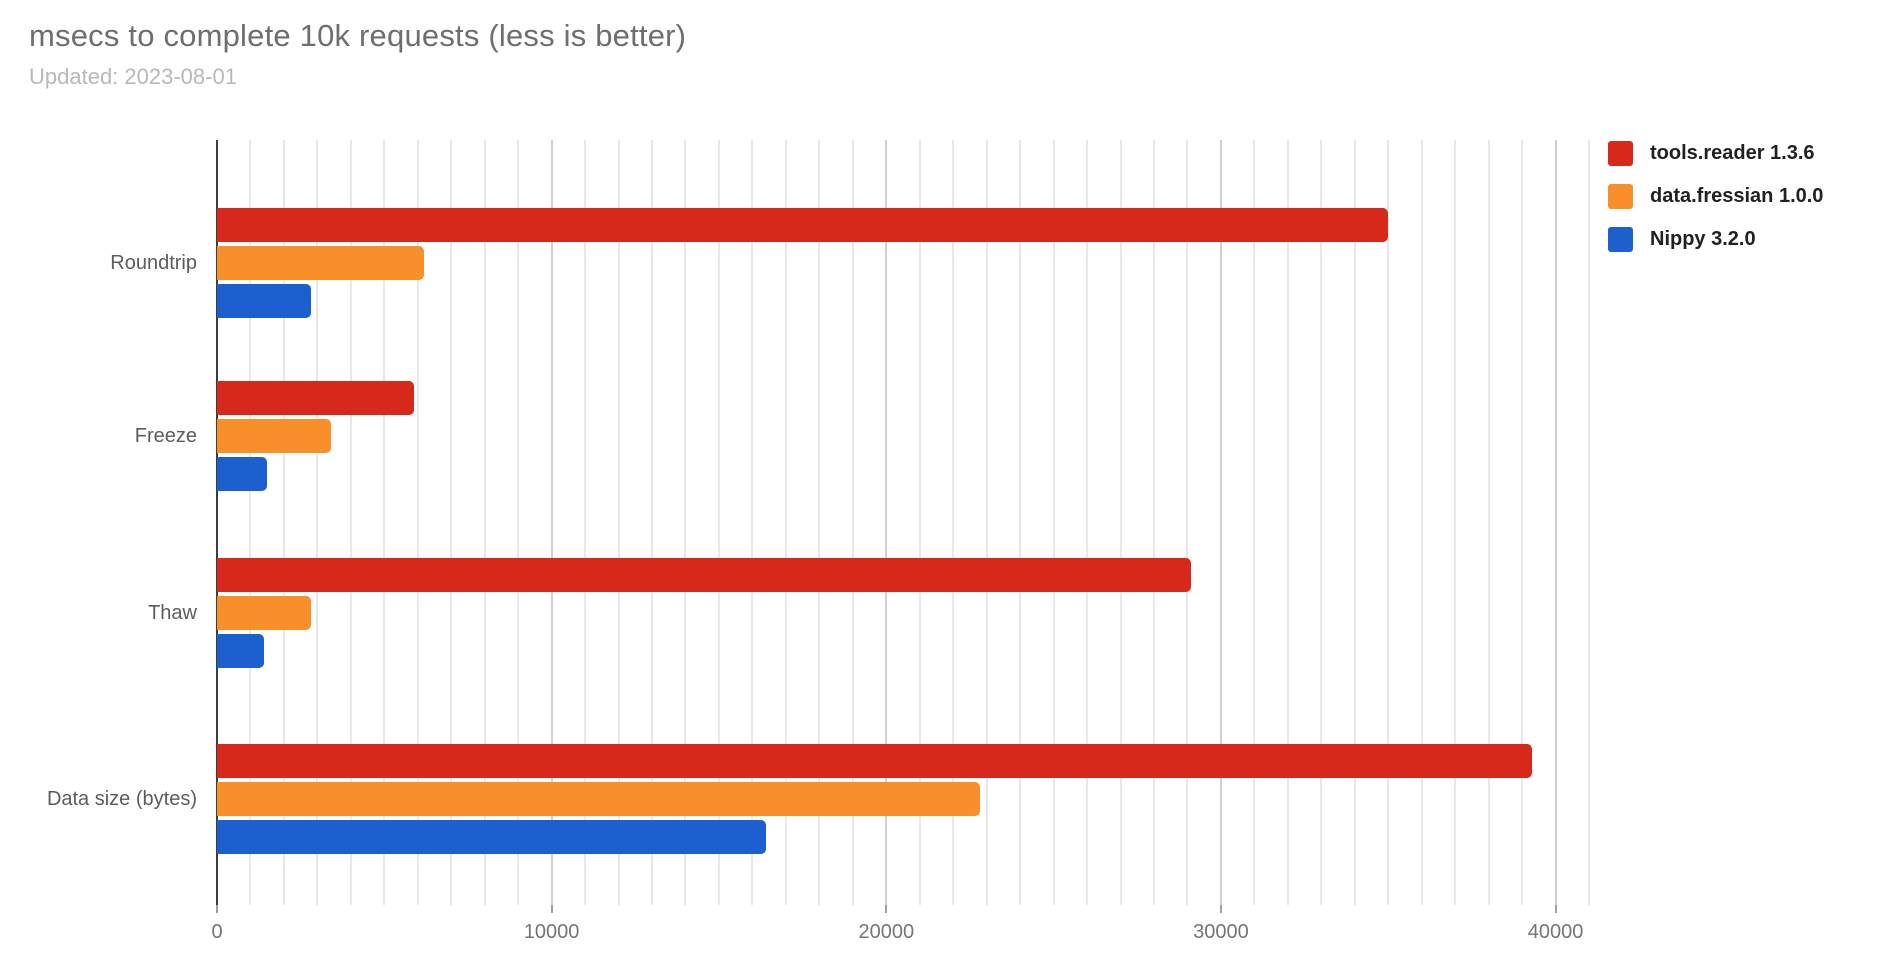  I want to click on bar-group-data-size-bytes-, so click(903, 801).